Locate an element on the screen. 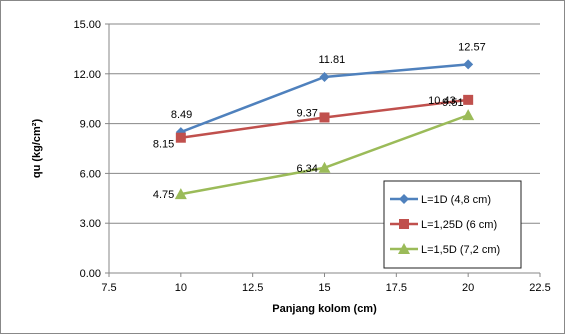 The image size is (565, 334). x-tick-label-1: 10 is located at coordinates (181, 288).